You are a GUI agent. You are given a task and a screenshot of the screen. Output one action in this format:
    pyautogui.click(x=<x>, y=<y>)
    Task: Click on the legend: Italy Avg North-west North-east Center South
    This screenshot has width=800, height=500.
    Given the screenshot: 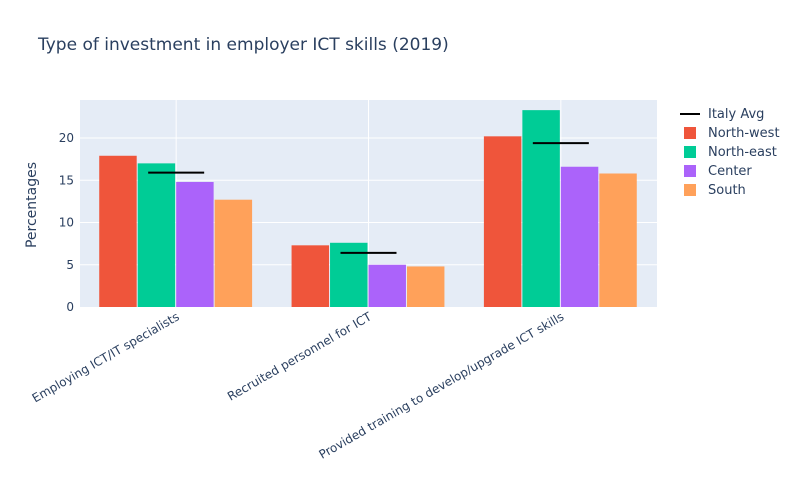 What is the action you would take?
    pyautogui.click(x=730, y=152)
    